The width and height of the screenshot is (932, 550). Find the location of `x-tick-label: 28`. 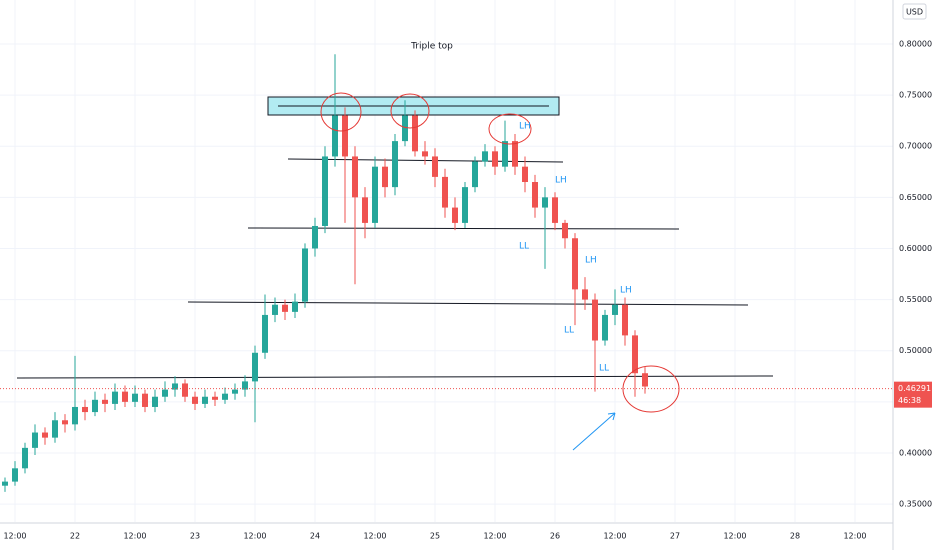

x-tick-label: 28 is located at coordinates (795, 536).